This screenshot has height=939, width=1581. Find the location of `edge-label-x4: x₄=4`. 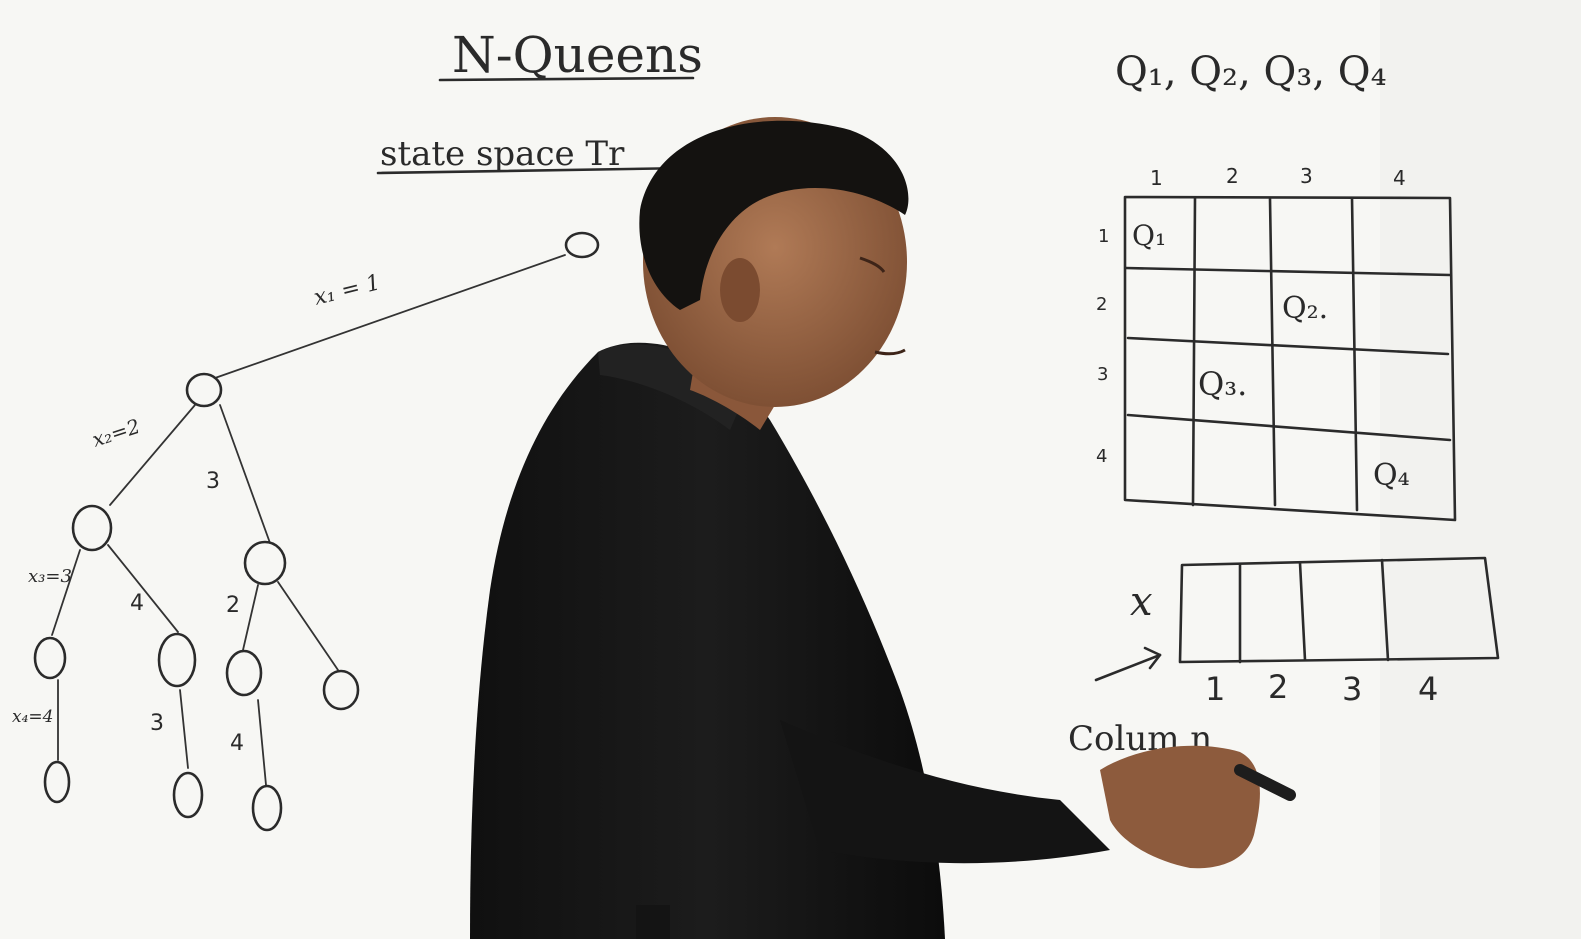

edge-label-x4: x₄=4 is located at coordinates (32, 717).